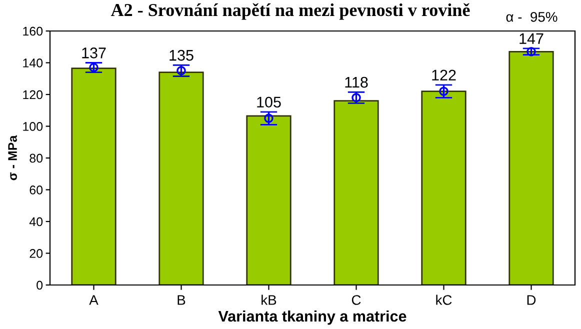  Describe the element at coordinates (94, 53) in the screenshot. I see `data-label: 137` at that location.